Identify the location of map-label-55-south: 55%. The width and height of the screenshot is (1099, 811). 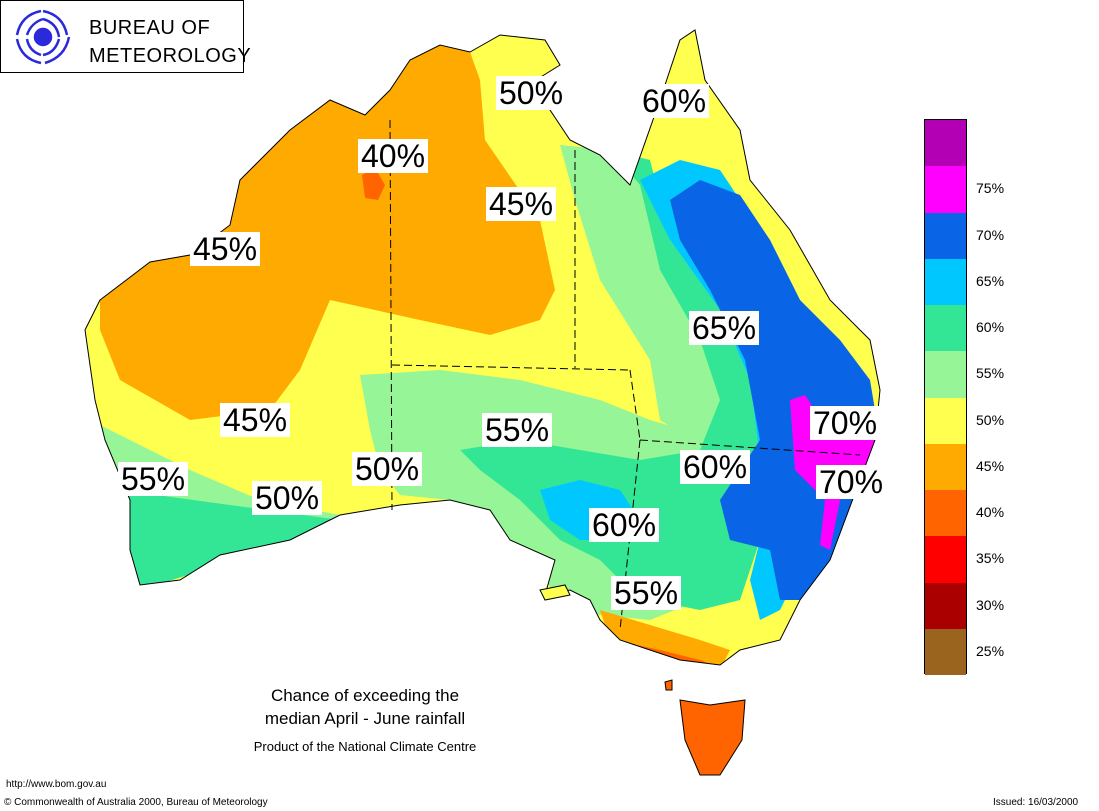
(646, 593).